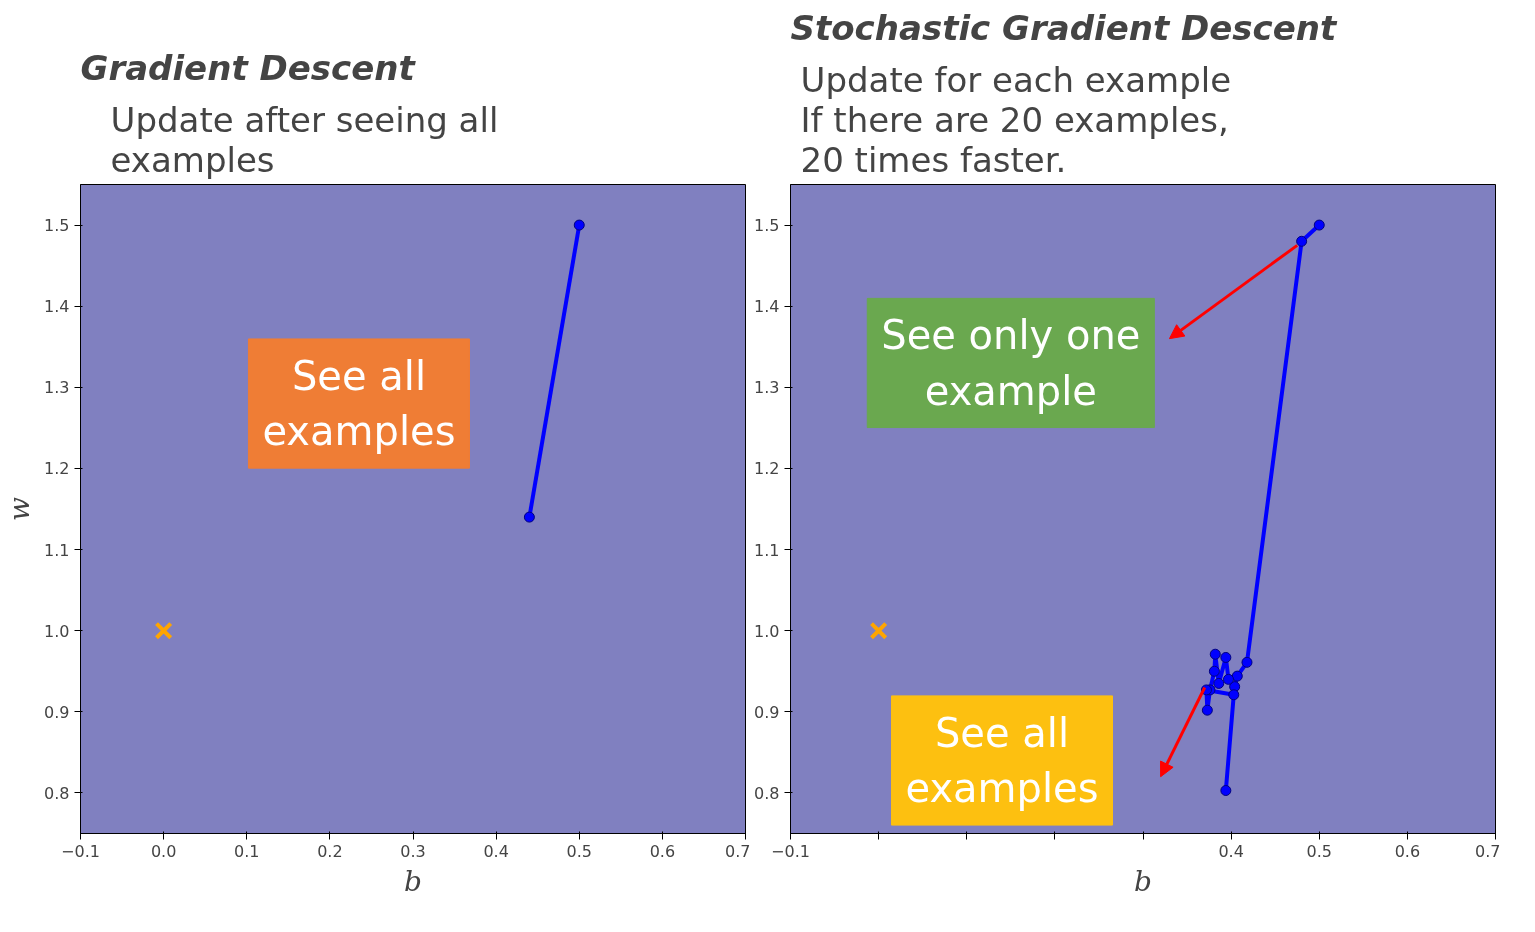 The width and height of the screenshot is (1535, 932). I want to click on y-axis-title: w, so click(20, 508).